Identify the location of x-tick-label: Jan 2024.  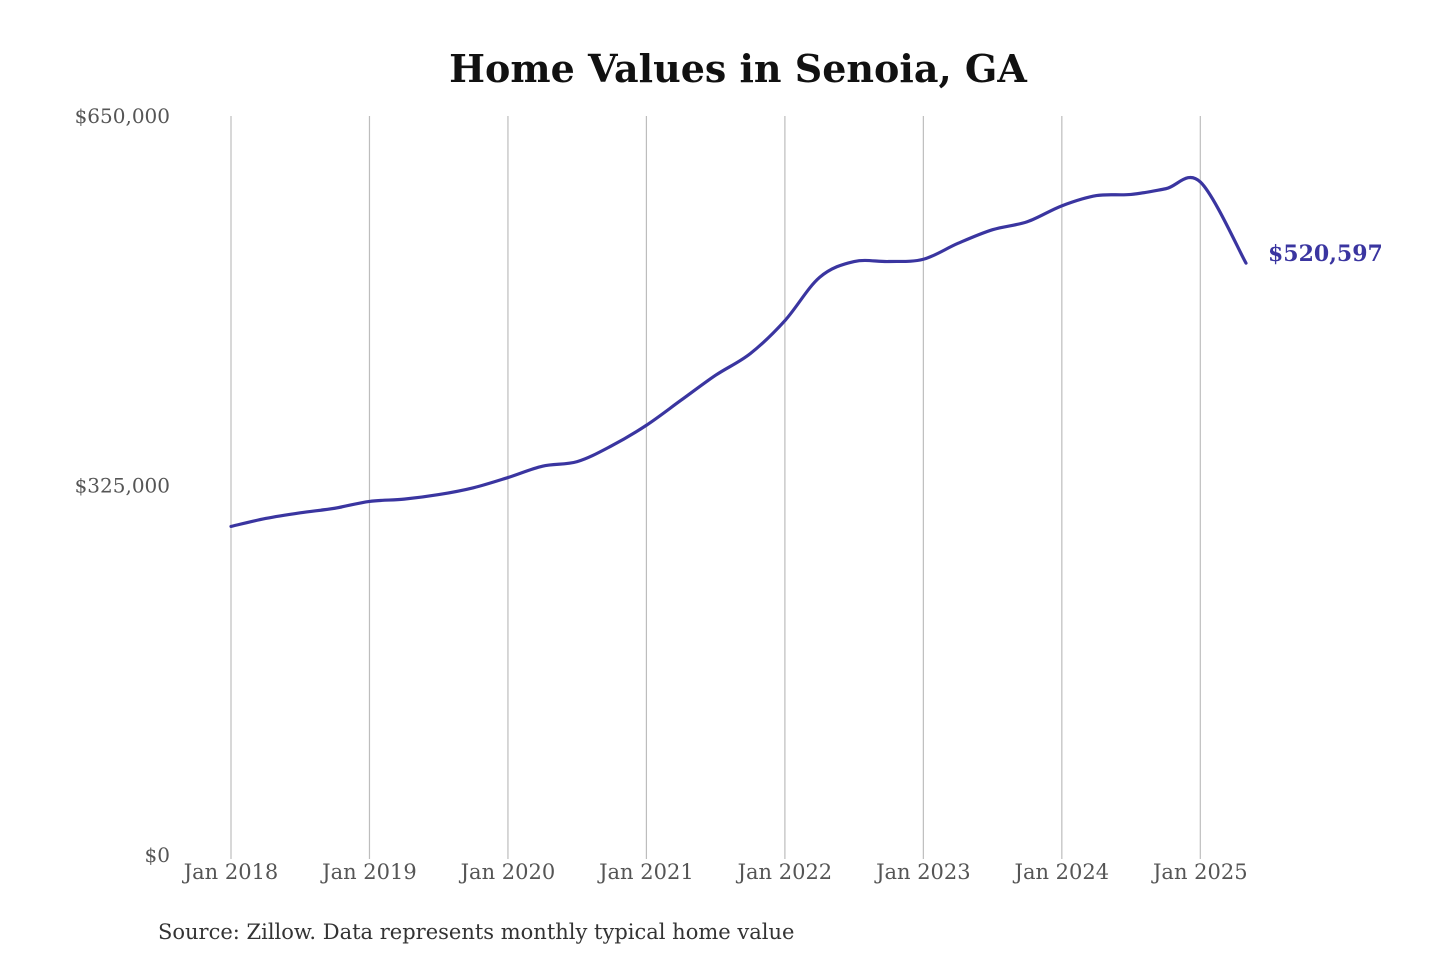
(1061, 872).